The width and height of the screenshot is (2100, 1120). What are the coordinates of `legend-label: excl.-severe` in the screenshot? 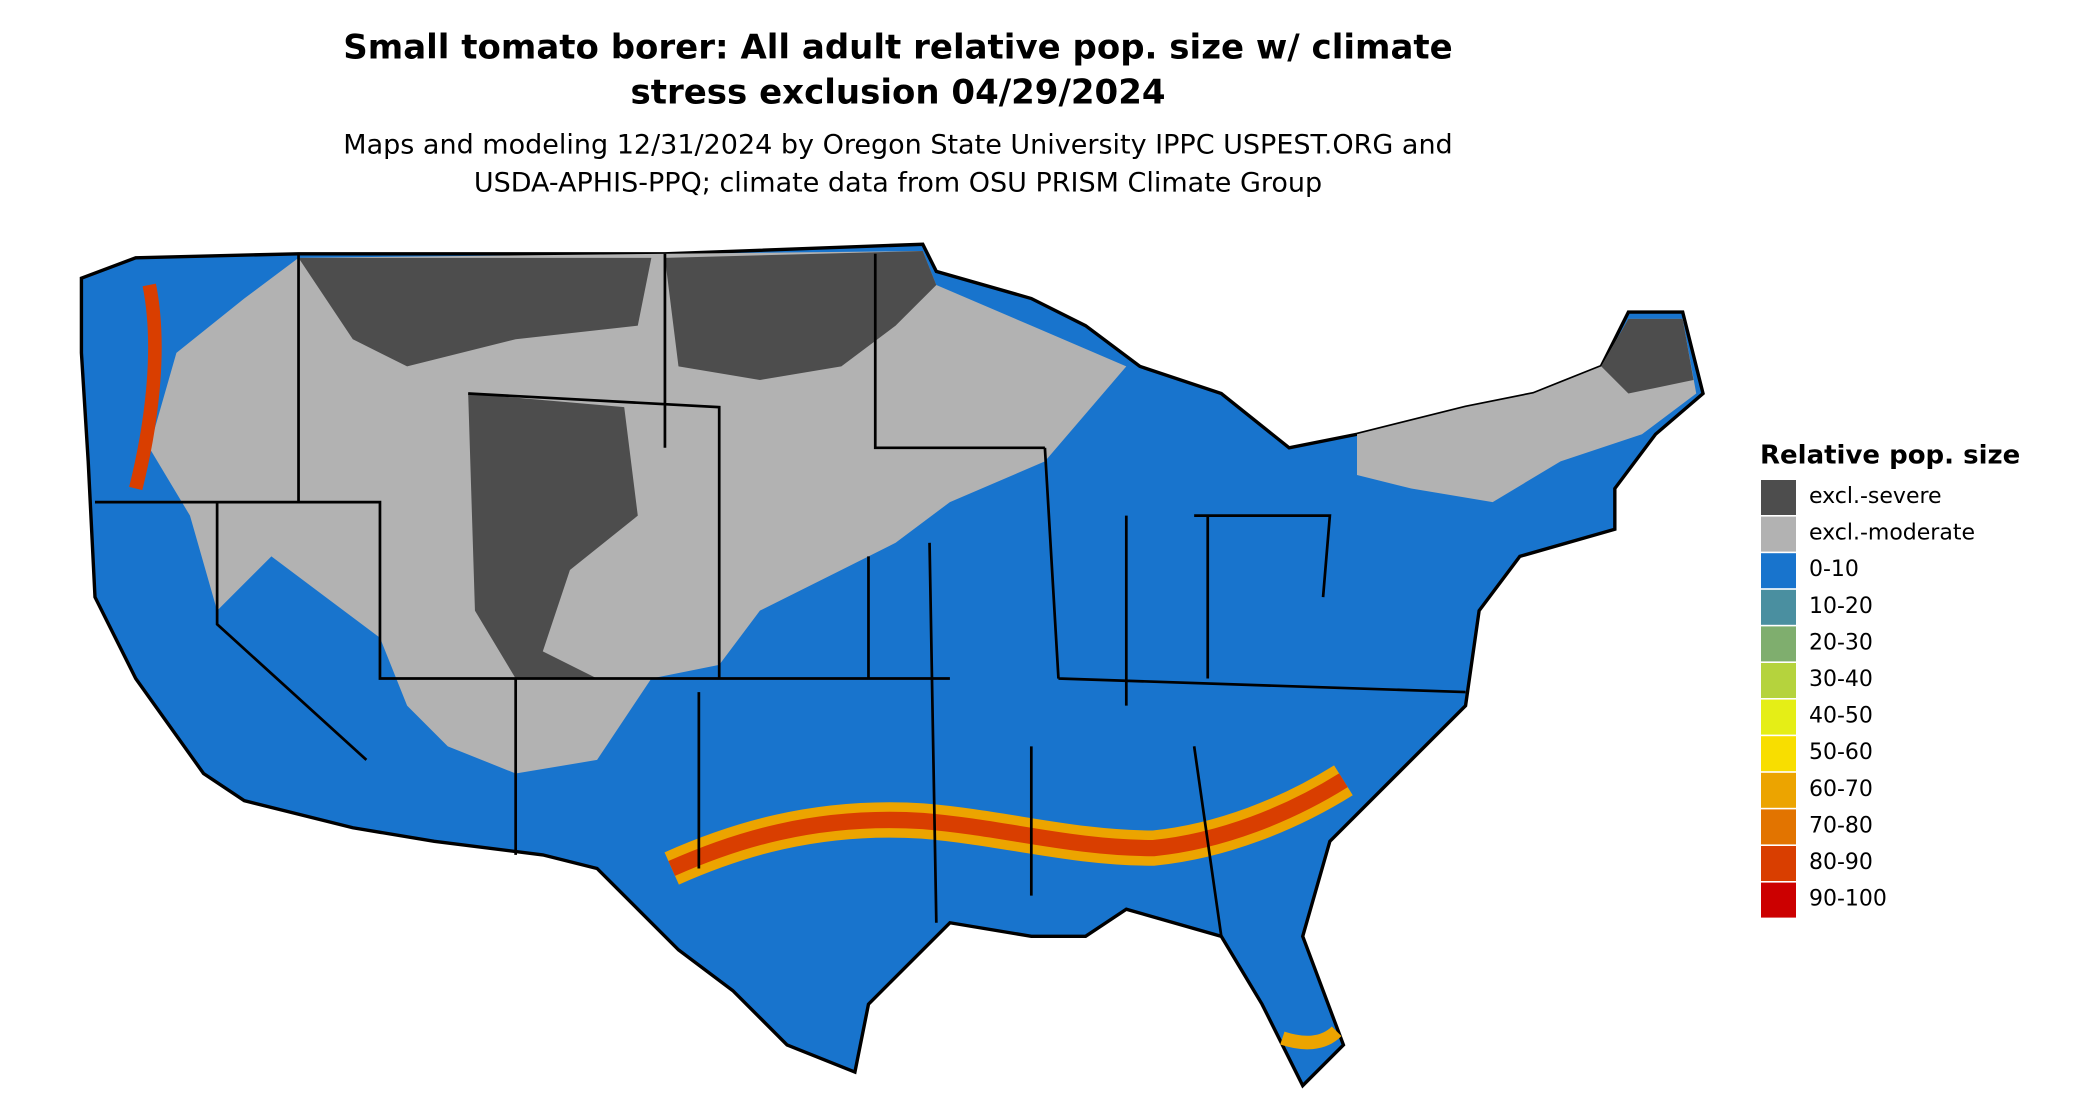 It's located at (1875, 496).